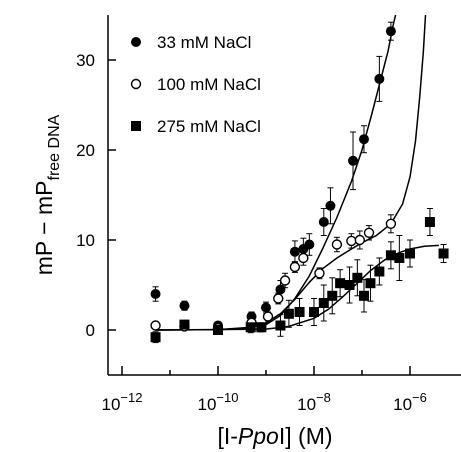 Image resolution: width=461 pixels, height=452 pixels. What do you see at coordinates (90, 330) in the screenshot?
I see `y-tick-label: 0` at bounding box center [90, 330].